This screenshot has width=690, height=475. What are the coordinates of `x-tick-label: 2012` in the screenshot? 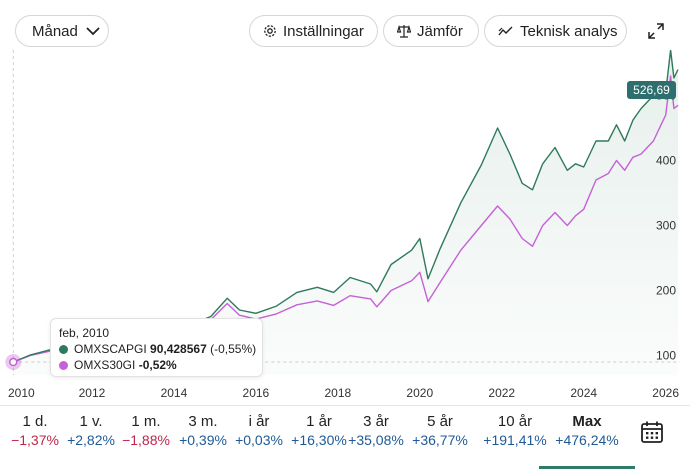 It's located at (92, 393).